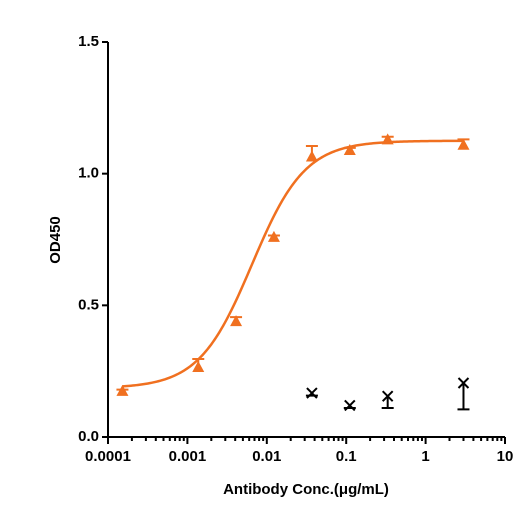 The width and height of the screenshot is (518, 505). What do you see at coordinates (108, 456) in the screenshot?
I see `x-tick-label: 0.0001` at bounding box center [108, 456].